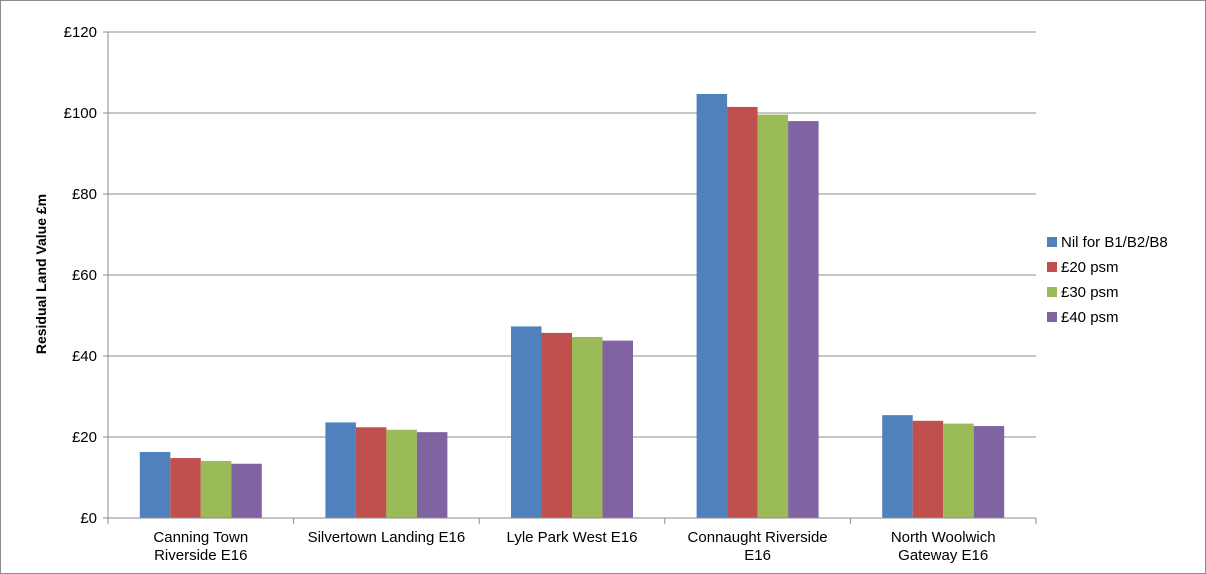 This screenshot has height=574, width=1206. I want to click on x-tick-label: Silvertown Landing E16, so click(387, 537).